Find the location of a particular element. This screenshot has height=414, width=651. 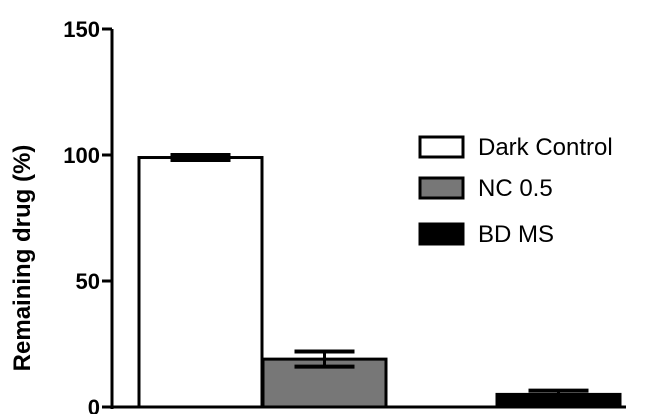

legend-item: BD MS is located at coordinates (486, 234).